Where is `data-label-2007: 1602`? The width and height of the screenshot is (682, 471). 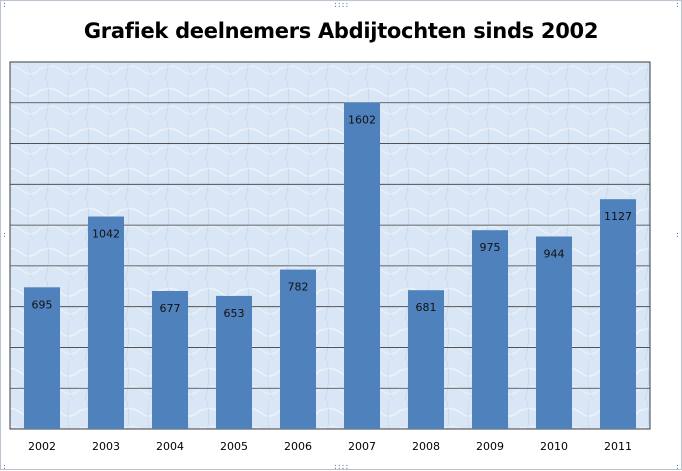 data-label-2007: 1602 is located at coordinates (362, 119).